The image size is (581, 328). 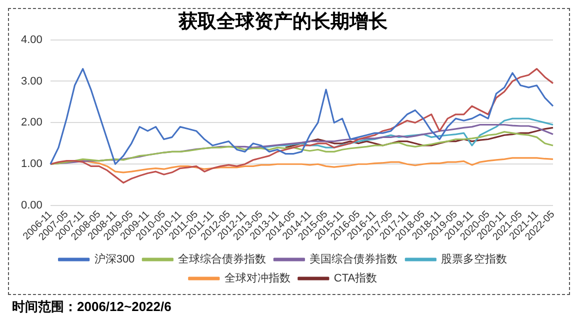 I want to click on legend-label: 股票多空指数, so click(x=474, y=259).